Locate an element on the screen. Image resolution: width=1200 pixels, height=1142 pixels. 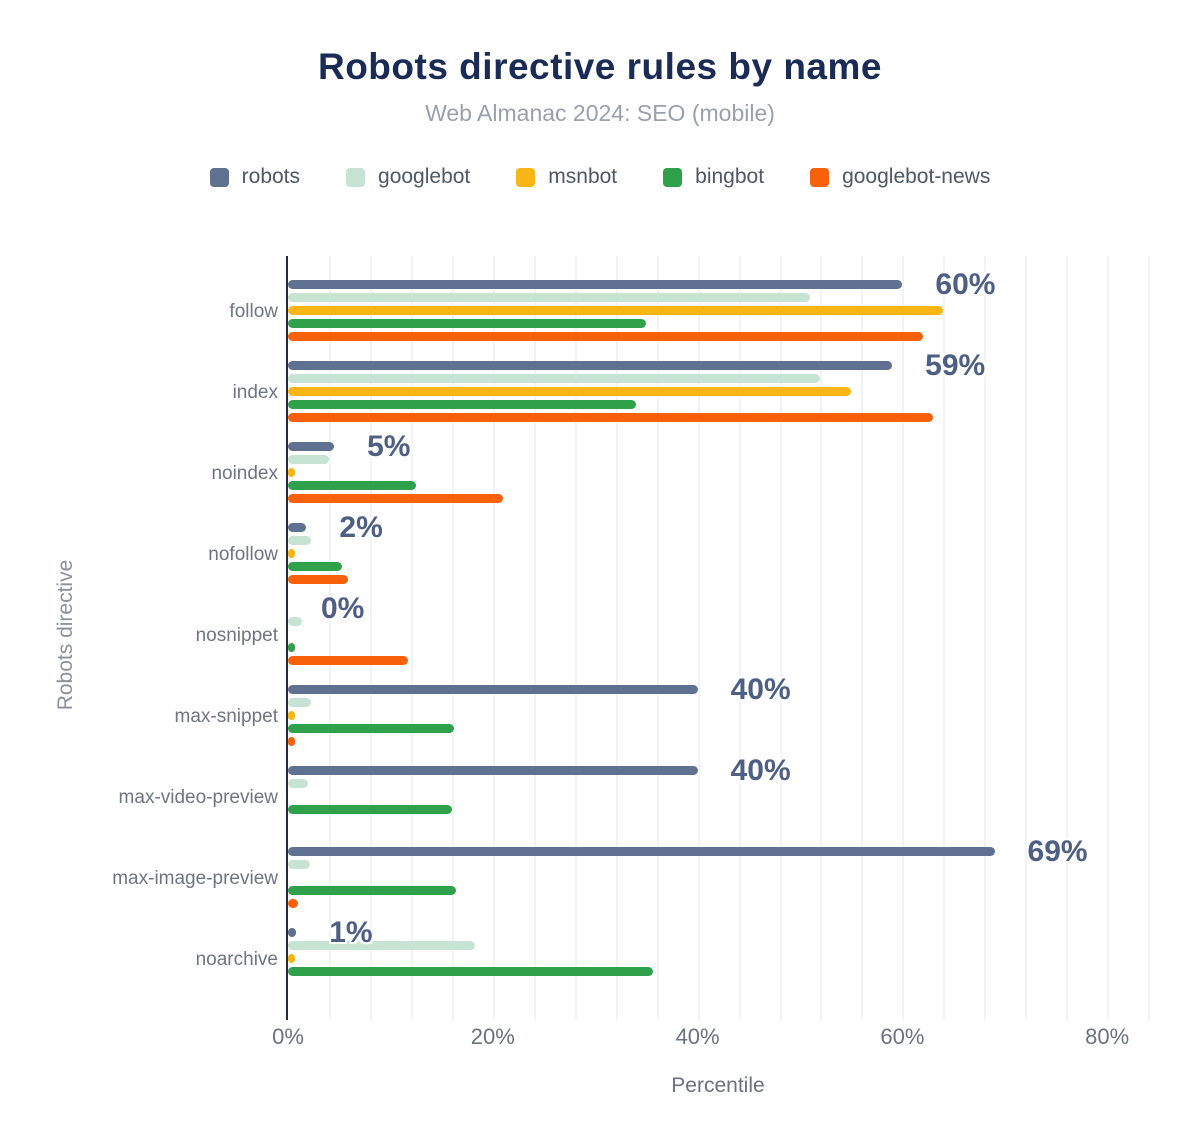
value-label-nosnippet: 0% is located at coordinates (343, 608).